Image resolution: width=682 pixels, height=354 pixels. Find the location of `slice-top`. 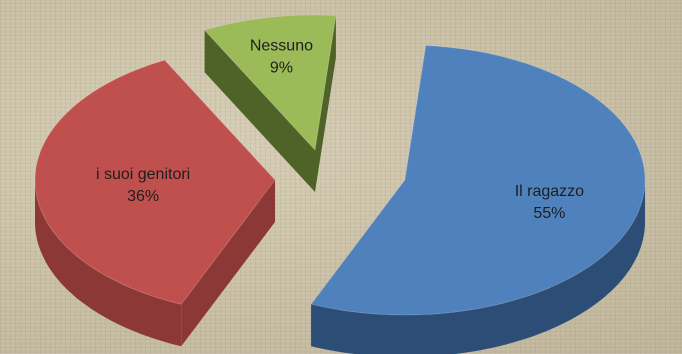

slice-top is located at coordinates (270, 83).